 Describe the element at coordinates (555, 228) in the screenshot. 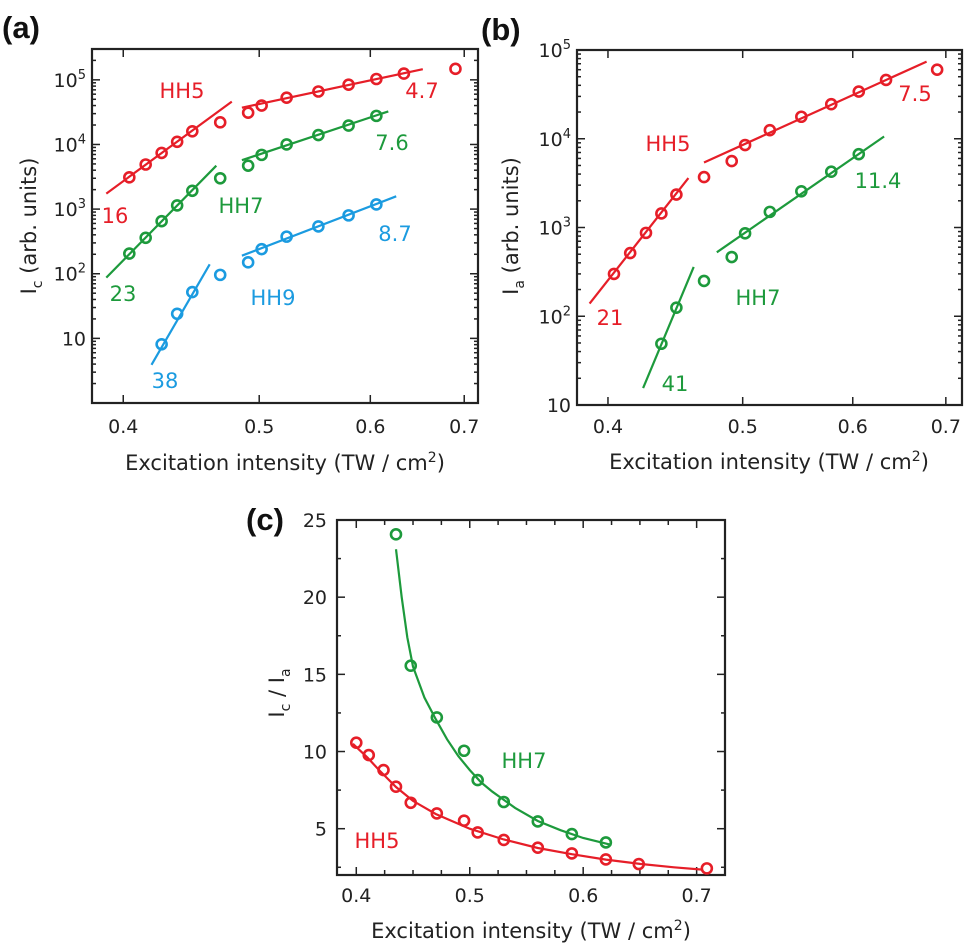

I see `y-tick-label: 10³` at that location.